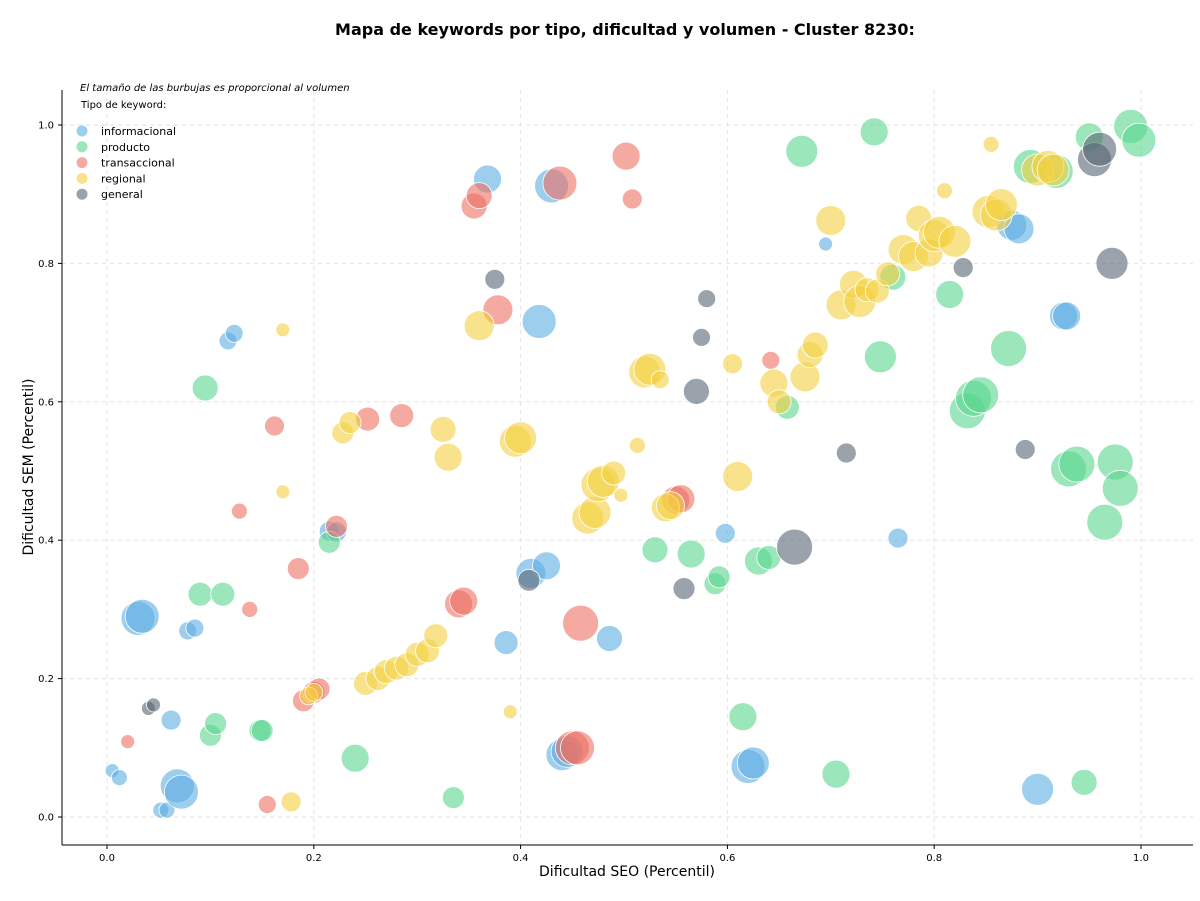 The image size is (1200, 901). I want to click on legend-label-transaccional: transaccional, so click(138, 163).